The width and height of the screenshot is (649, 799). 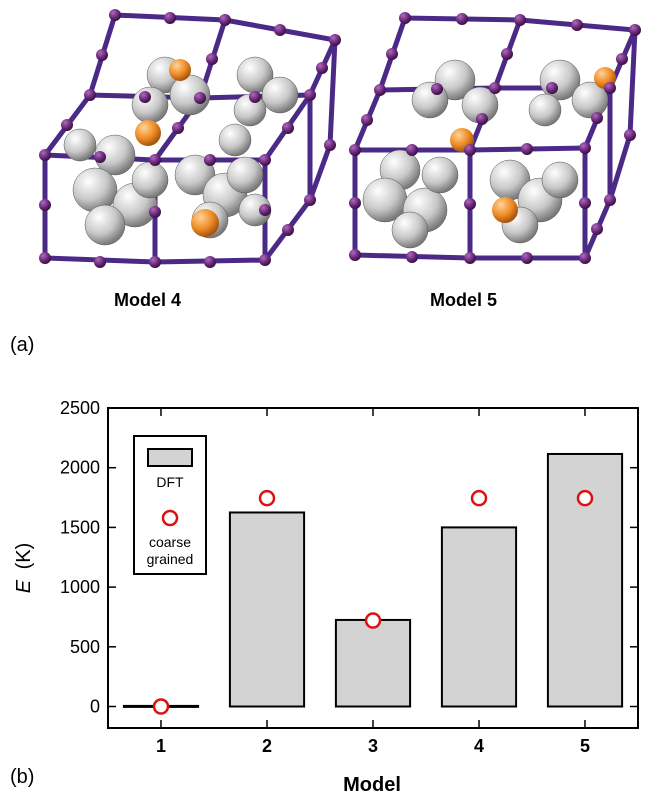 What do you see at coordinates (80, 408) in the screenshot?
I see `y-tick-label-2500: 2500` at bounding box center [80, 408].